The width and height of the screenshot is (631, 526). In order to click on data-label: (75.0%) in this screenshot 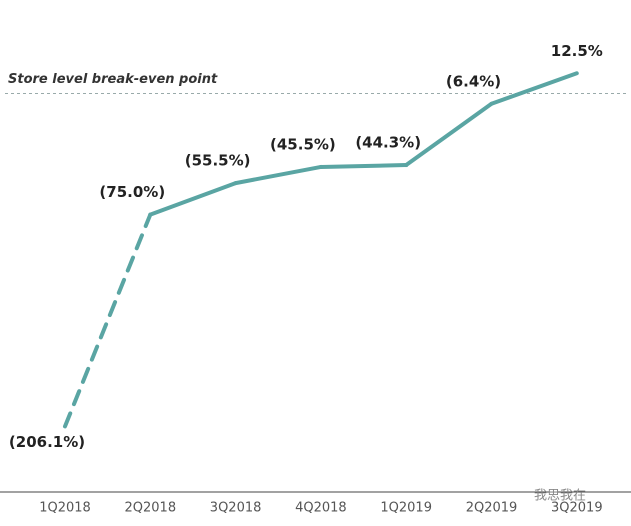, I will do `click(132, 192)`.